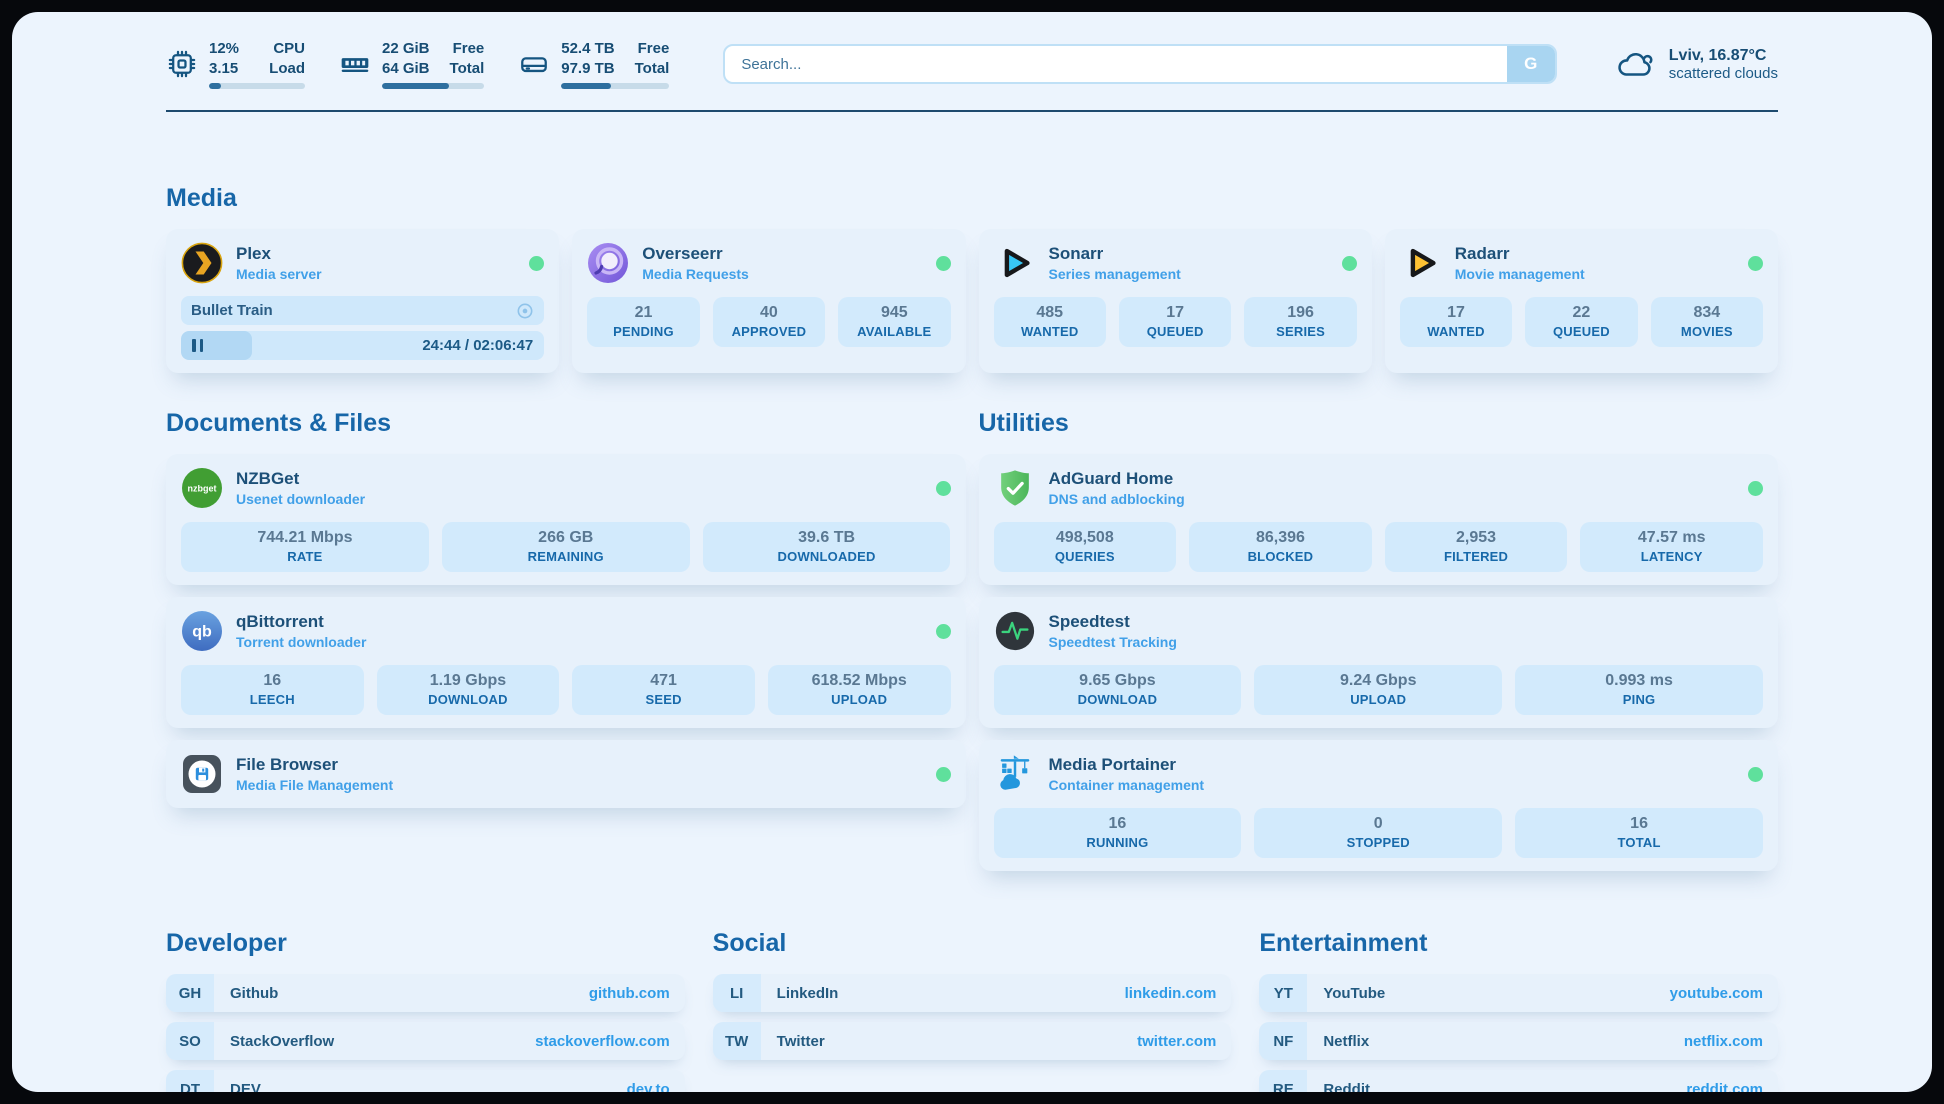  Describe the element at coordinates (894, 331) in the screenshot. I see `stat-label: AVAILABLE` at that location.